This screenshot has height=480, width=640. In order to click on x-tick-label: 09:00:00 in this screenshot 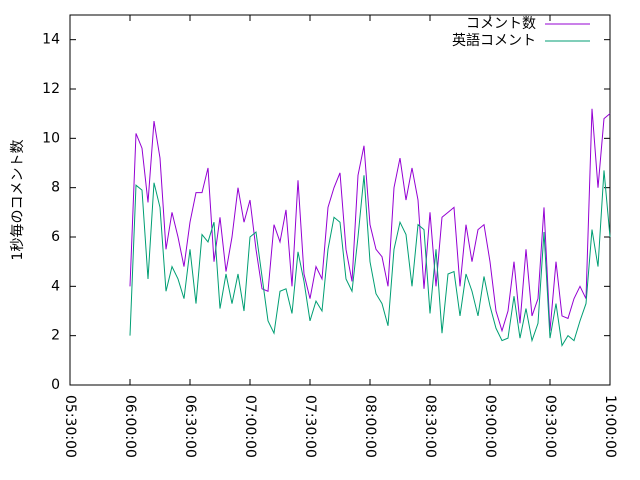, I will do `click(490, 426)`.